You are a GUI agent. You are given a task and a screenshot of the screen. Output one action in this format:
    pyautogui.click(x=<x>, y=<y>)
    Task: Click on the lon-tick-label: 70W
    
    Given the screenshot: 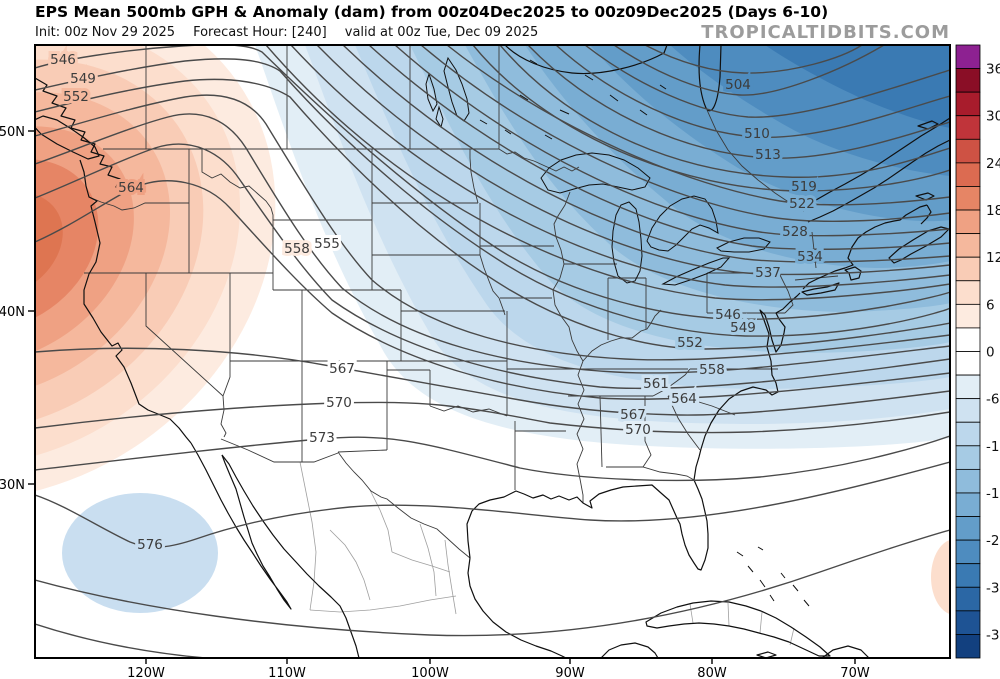 What is the action you would take?
    pyautogui.click(x=855, y=672)
    